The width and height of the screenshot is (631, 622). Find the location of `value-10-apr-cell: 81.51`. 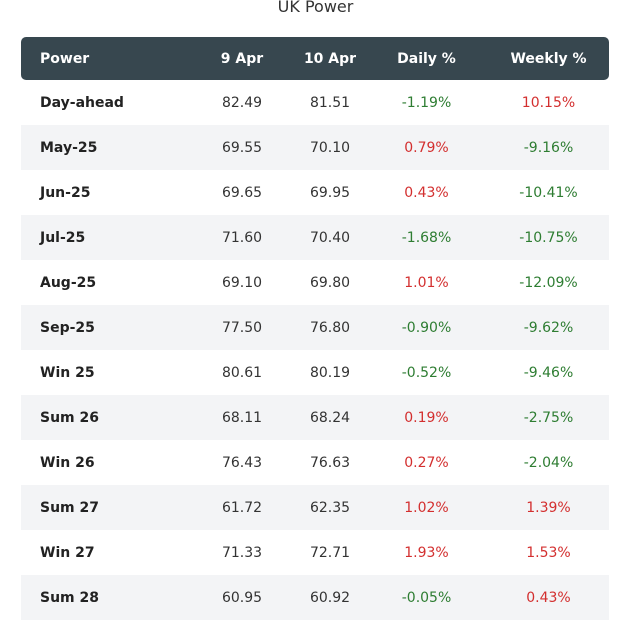

value-10-apr-cell: 81.51 is located at coordinates (330, 102).